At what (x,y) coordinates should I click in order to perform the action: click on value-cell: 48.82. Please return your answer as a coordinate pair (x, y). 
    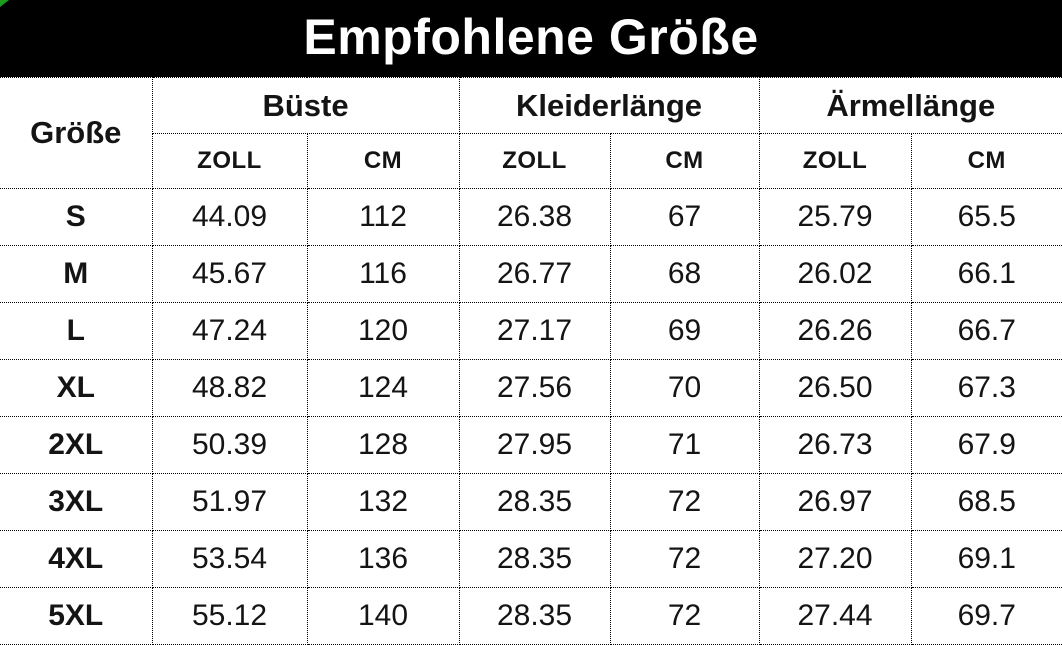
    Looking at the image, I should click on (229, 388).